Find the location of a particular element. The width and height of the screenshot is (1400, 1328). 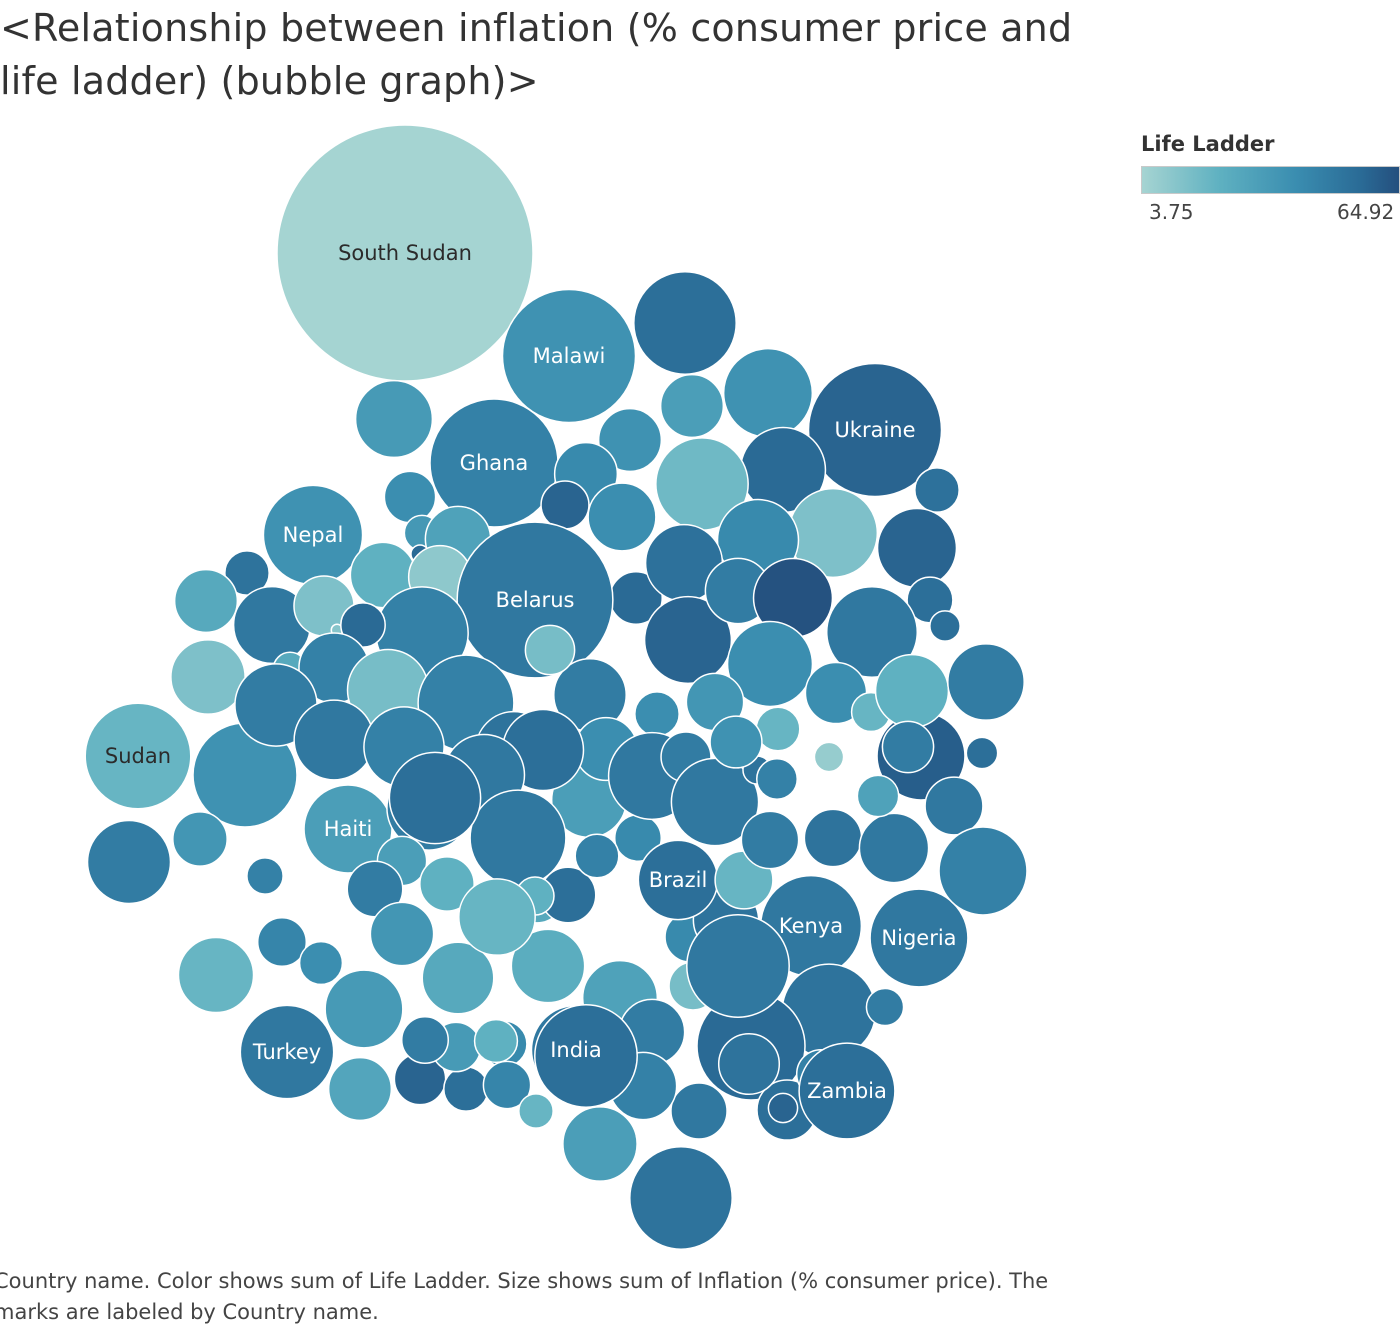

legend-title: Life Ladder is located at coordinates (1208, 144).